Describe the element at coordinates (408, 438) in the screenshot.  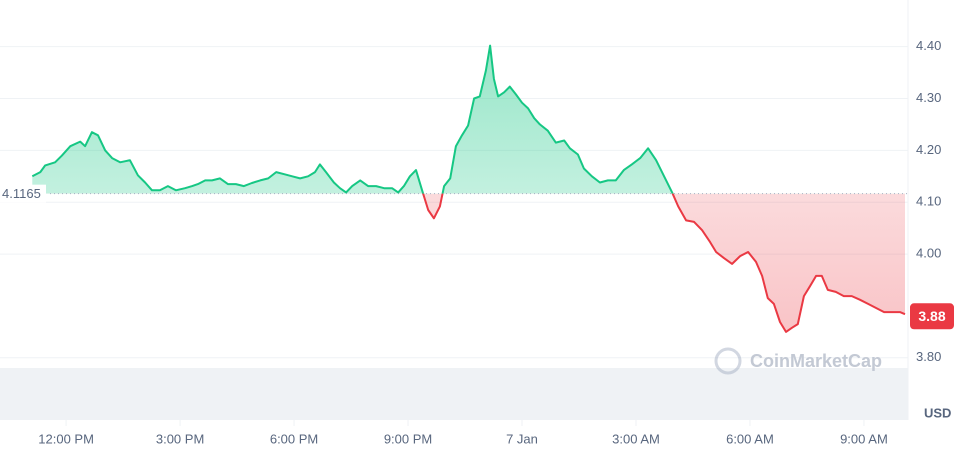
I see `x-tick-label: 9:00 PM` at that location.